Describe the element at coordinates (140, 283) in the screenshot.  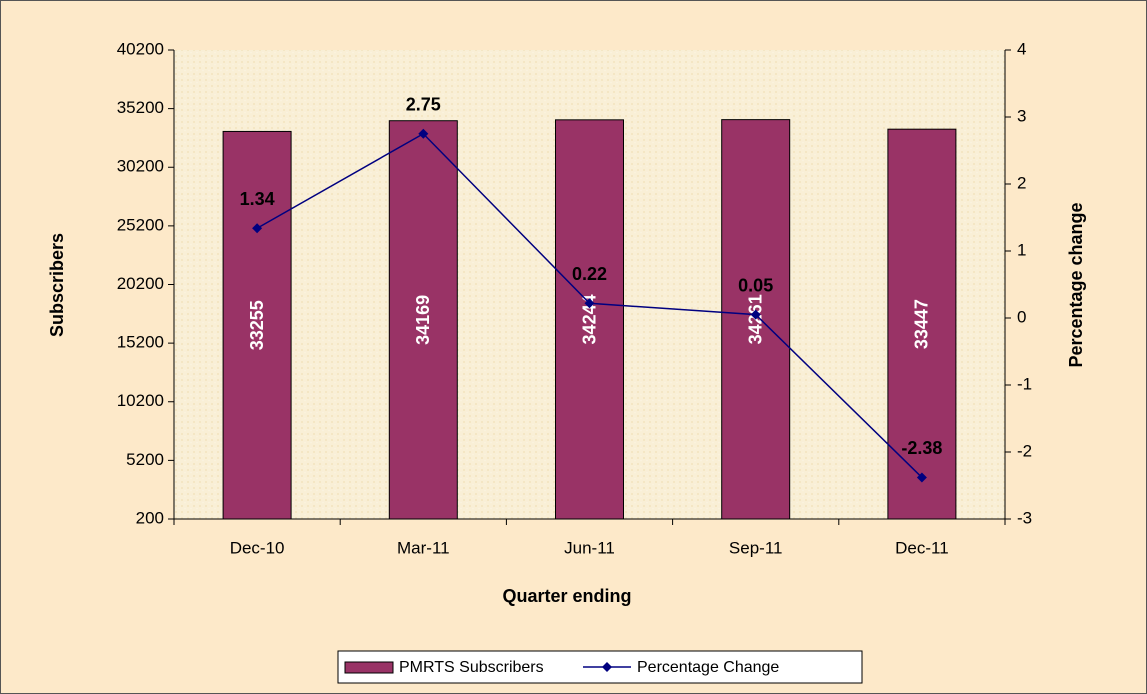
I see `y-tick-label: 20200` at that location.